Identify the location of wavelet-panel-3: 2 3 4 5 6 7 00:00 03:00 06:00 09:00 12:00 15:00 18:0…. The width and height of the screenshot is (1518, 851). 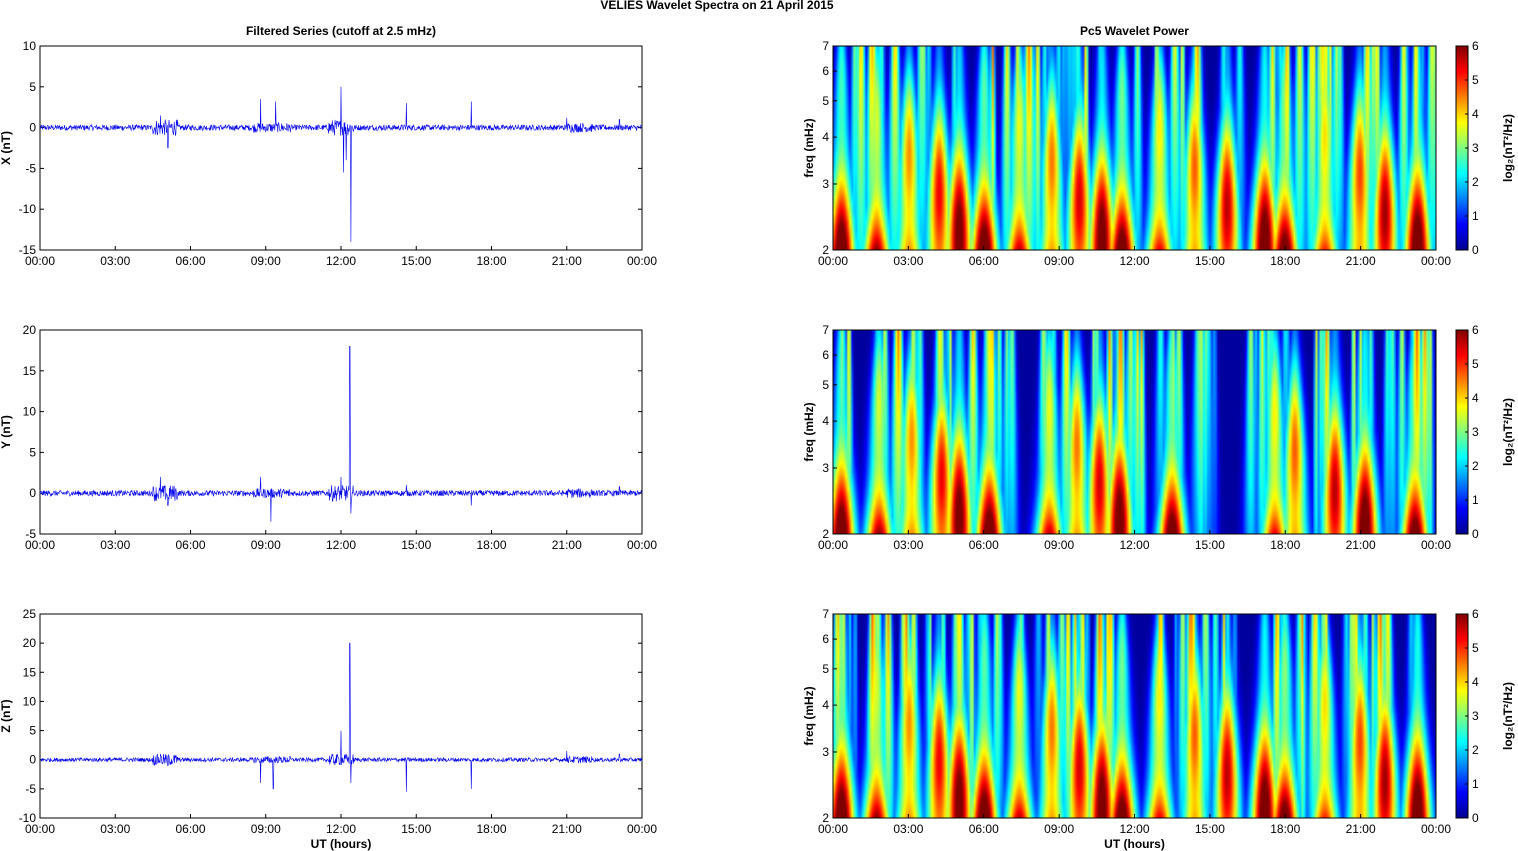
(1158, 729).